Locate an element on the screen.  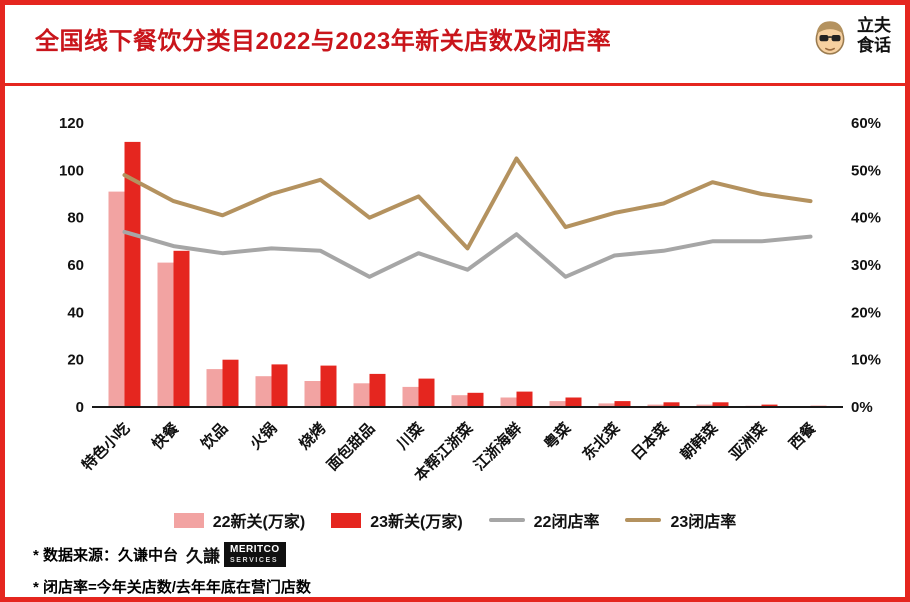
x-category-label: 饮品 is located at coordinates (214, 436).